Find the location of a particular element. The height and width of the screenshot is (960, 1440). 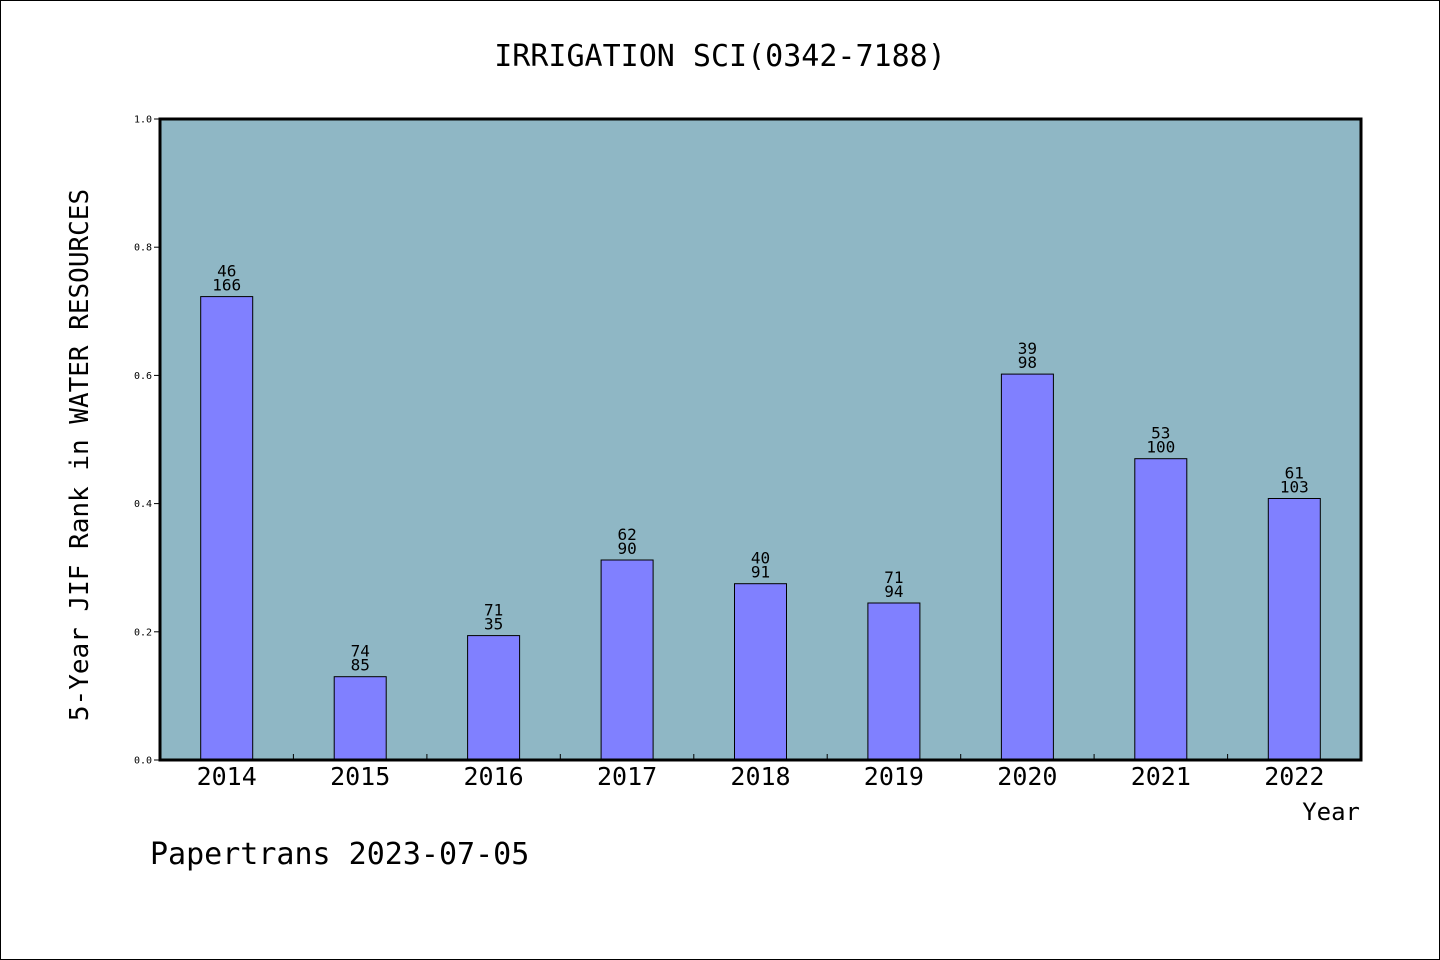

chart-title: IRRIGATION SCI(0342-7188) is located at coordinates (720, 56).